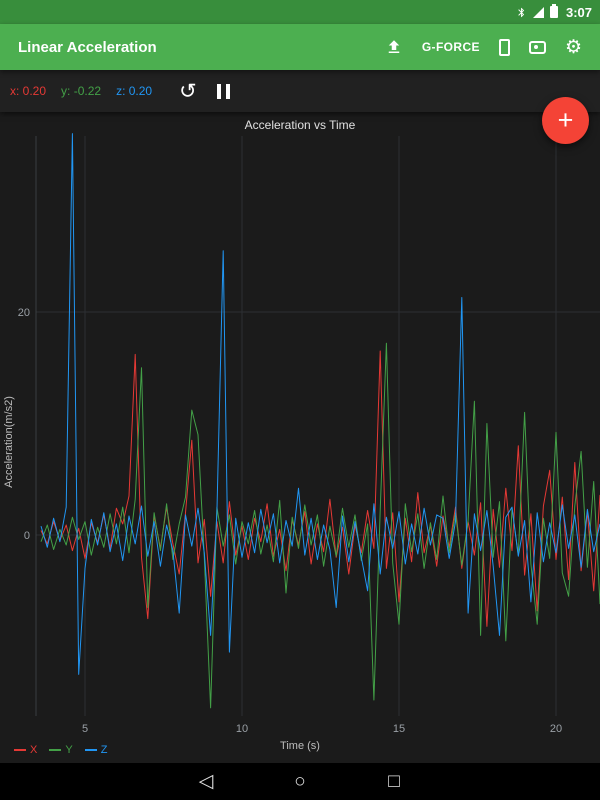 This screenshot has height=800, width=600. I want to click on cellular-signal-icon, so click(538, 12).